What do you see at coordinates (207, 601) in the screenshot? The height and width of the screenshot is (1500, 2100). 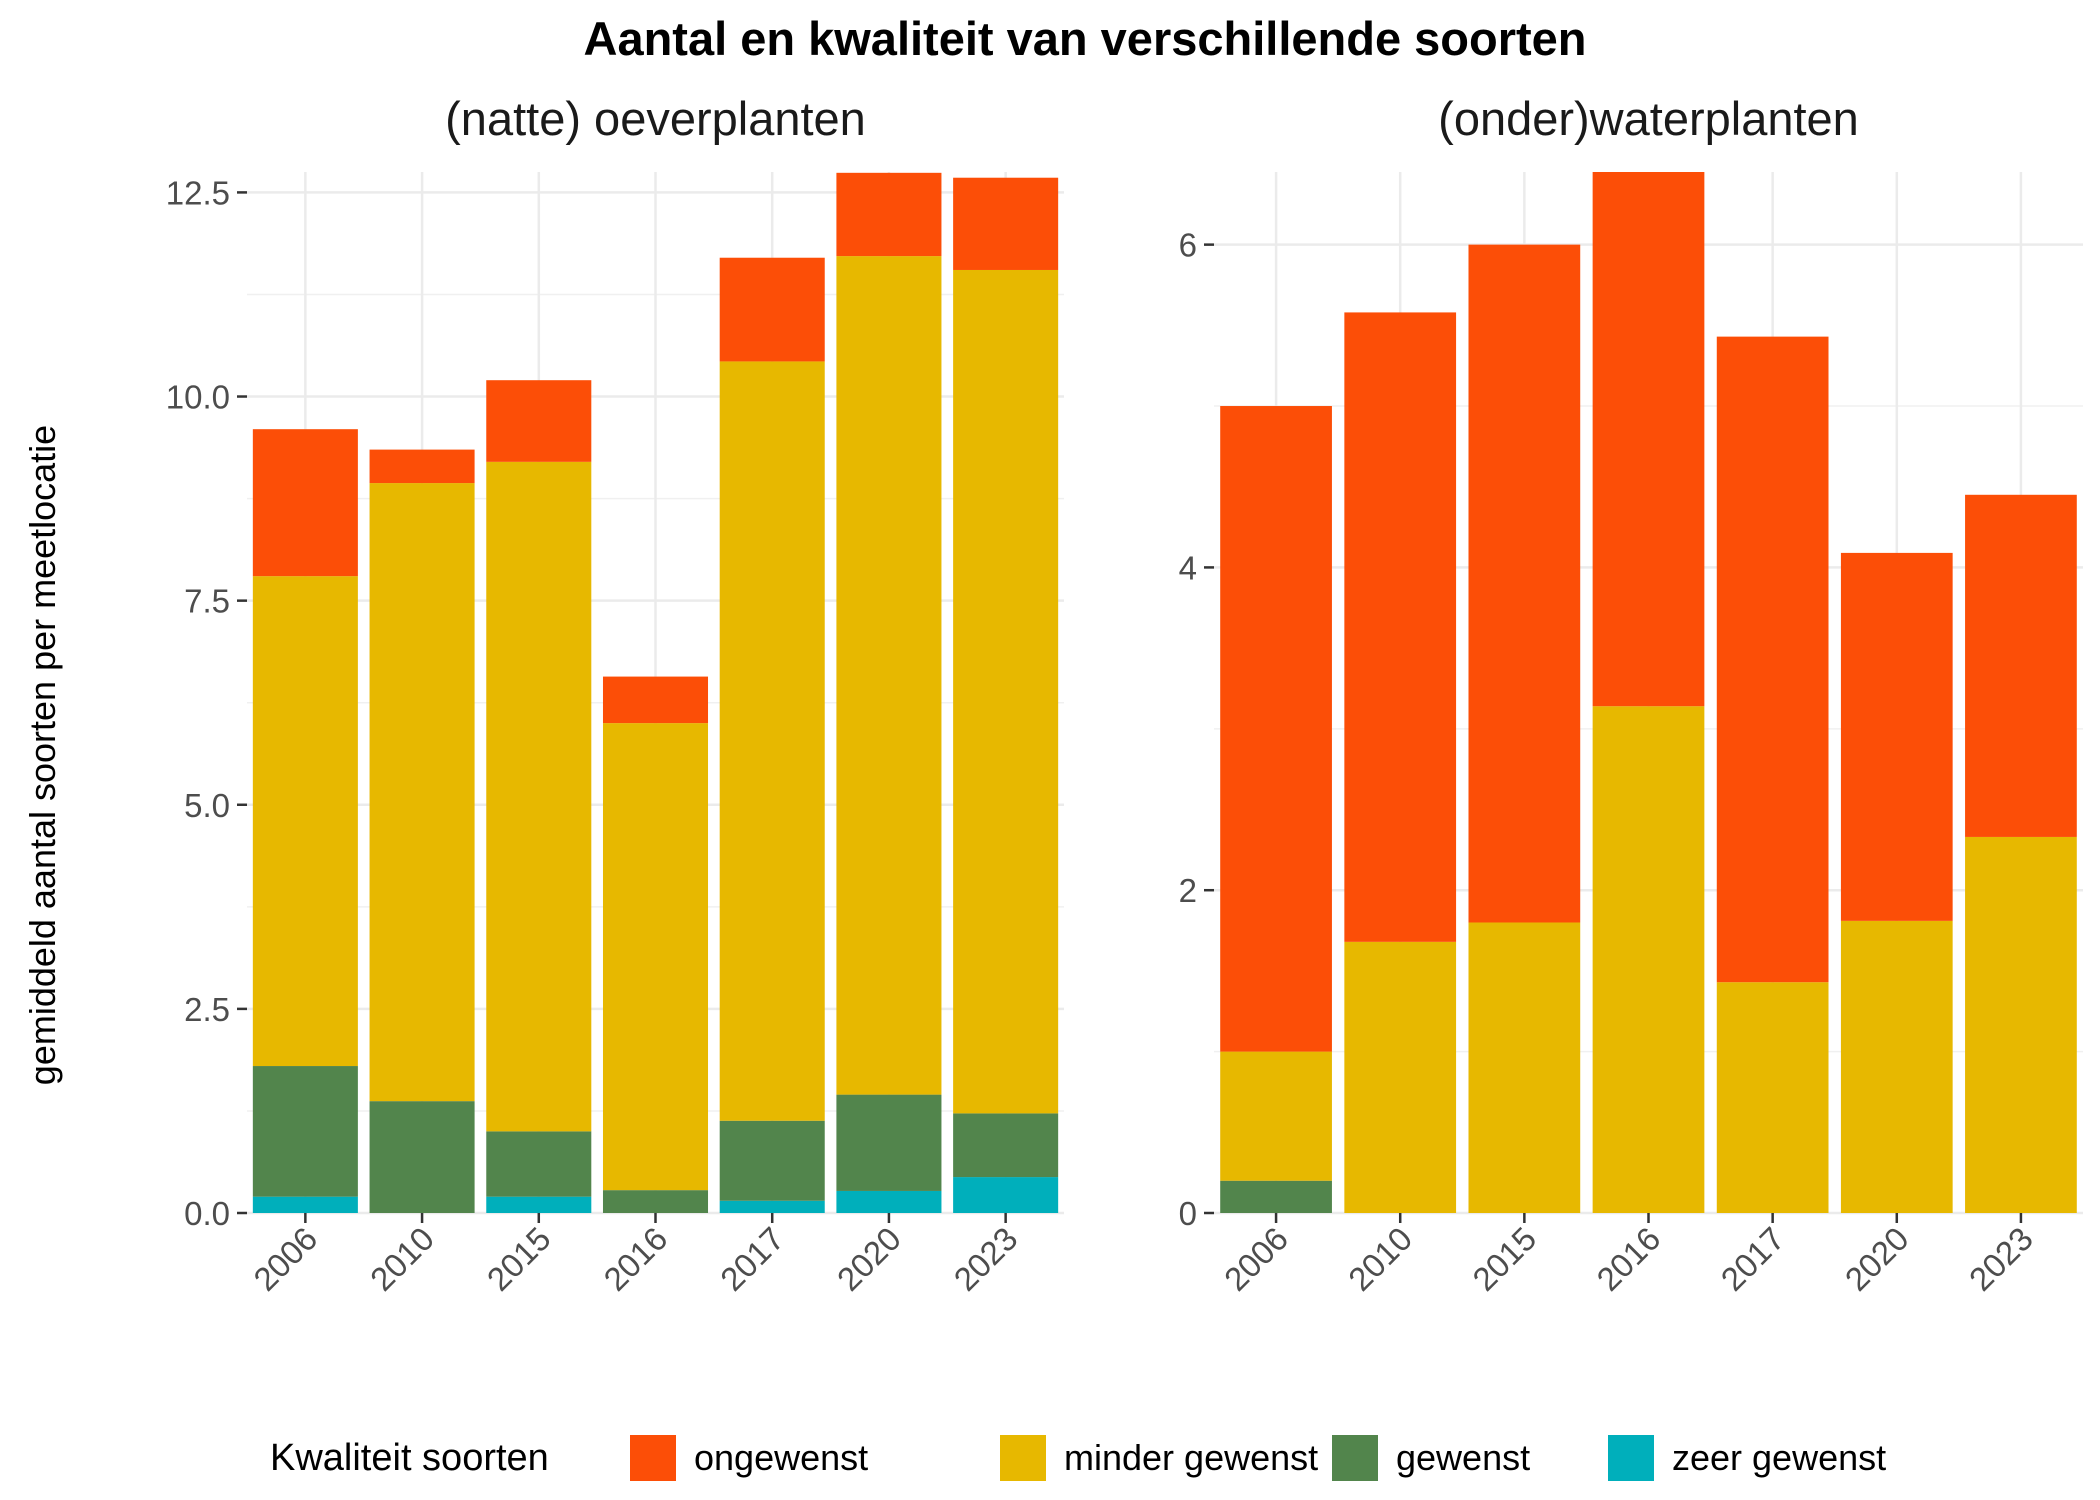 I see `y-tick-label: 7.5` at bounding box center [207, 601].